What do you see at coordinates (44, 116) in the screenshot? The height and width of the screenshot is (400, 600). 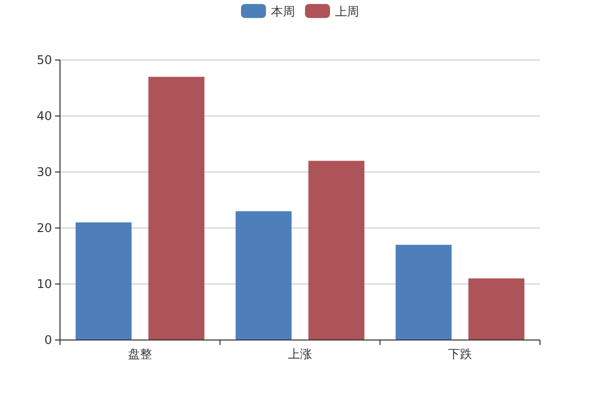 I see `y-tick-label: 40` at bounding box center [44, 116].